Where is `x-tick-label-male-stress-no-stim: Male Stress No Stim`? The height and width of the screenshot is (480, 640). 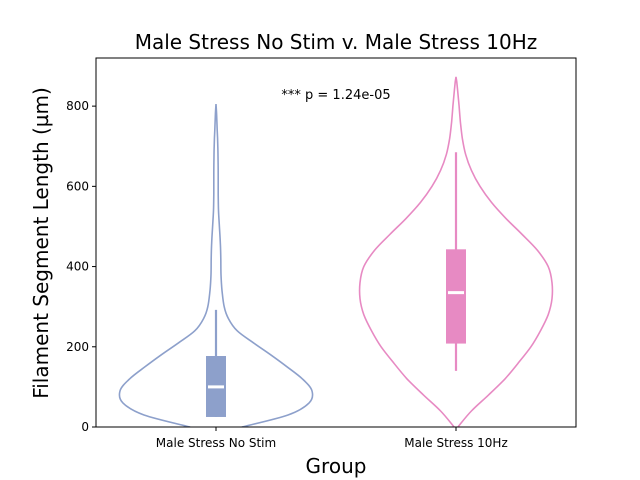 x-tick-label-male-stress-no-stim: Male Stress No Stim is located at coordinates (216, 443).